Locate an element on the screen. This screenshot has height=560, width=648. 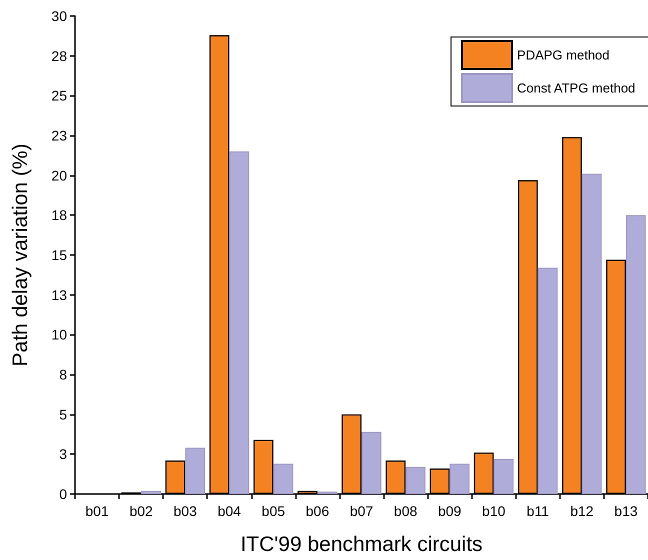
y-tick-label: 13 is located at coordinates (59, 294).